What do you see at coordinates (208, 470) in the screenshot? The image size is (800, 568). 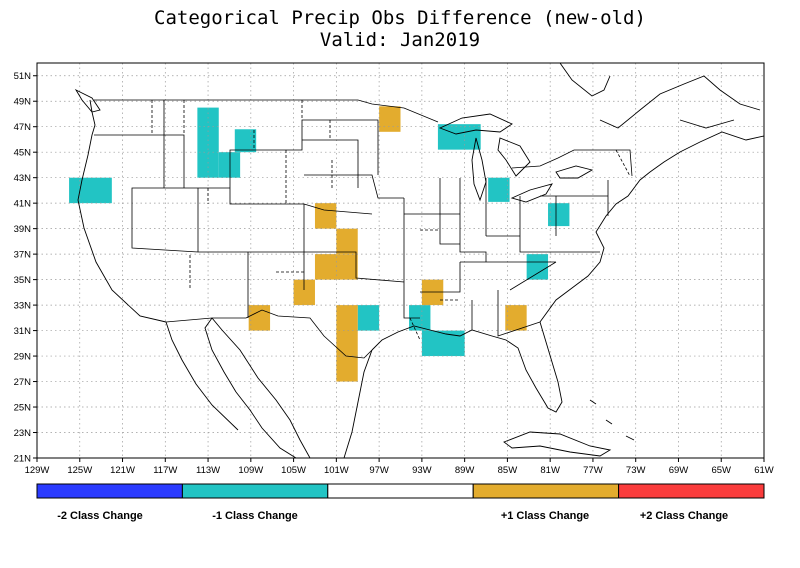 I see `lon-tick-label: 113W` at bounding box center [208, 470].